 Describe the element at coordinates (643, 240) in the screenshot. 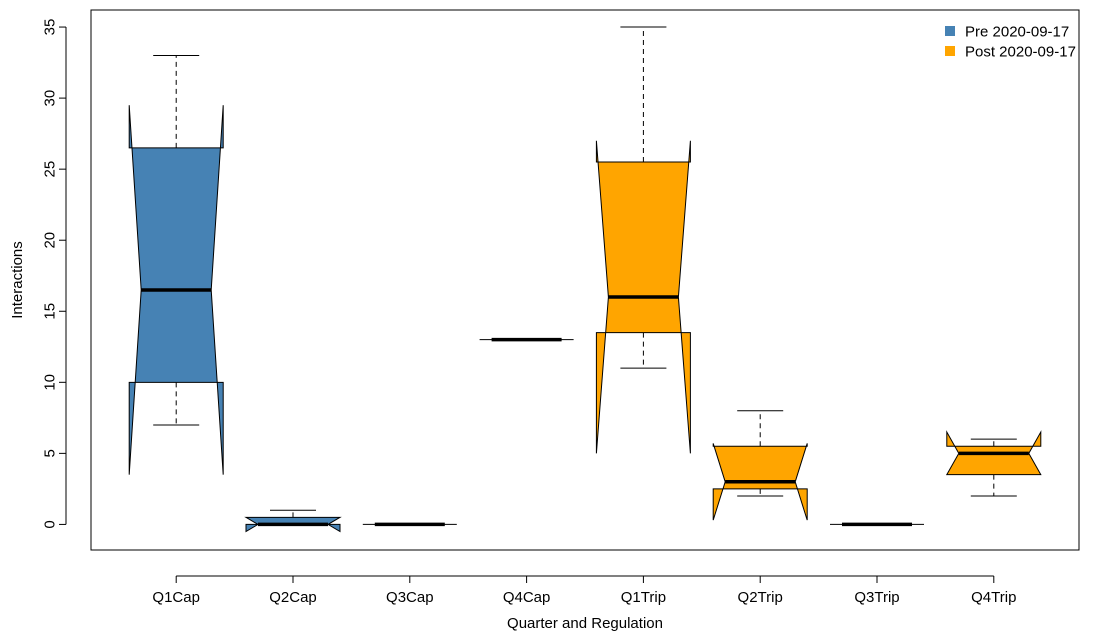

I see `box-Q1Trip` at that location.